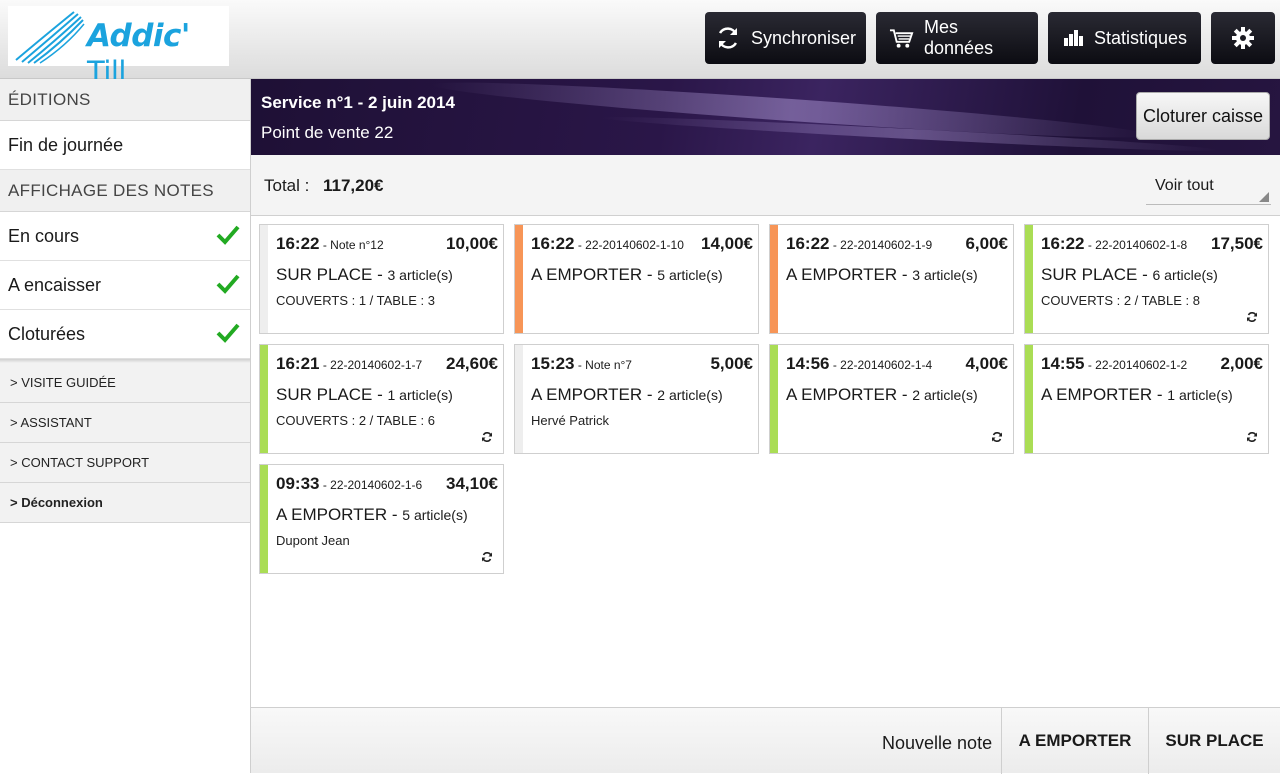 The image size is (1280, 774). Describe the element at coordinates (1063, 363) in the screenshot. I see `note-time: 14:55` at that location.